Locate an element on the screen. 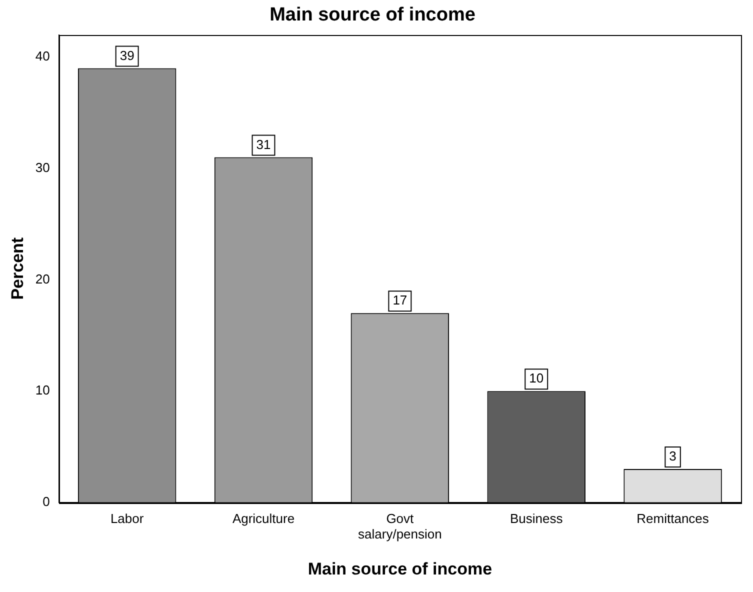 Image resolution: width=753 pixels, height=592 pixels. chart-title: Main source of income is located at coordinates (373, 15).